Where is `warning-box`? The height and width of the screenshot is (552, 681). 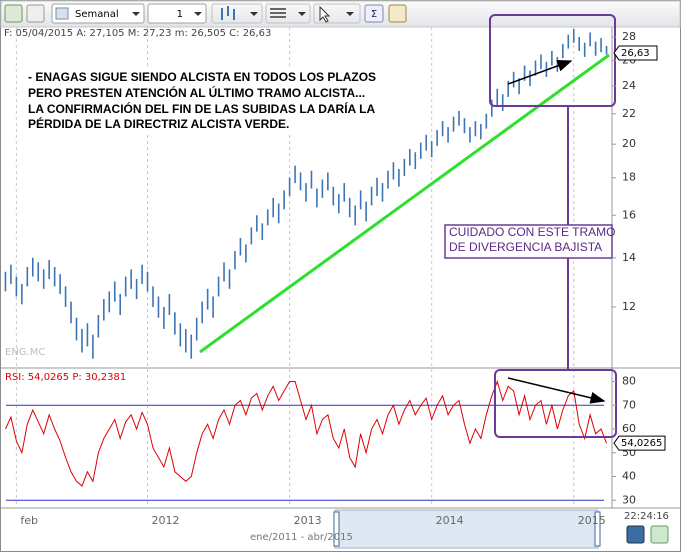
warning-box is located at coordinates (528, 241).